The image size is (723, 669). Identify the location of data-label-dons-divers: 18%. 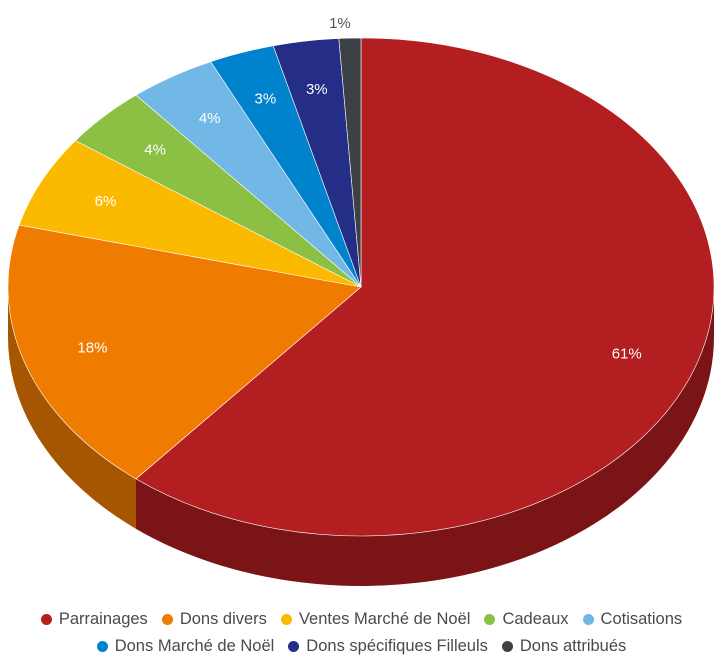
(92, 348).